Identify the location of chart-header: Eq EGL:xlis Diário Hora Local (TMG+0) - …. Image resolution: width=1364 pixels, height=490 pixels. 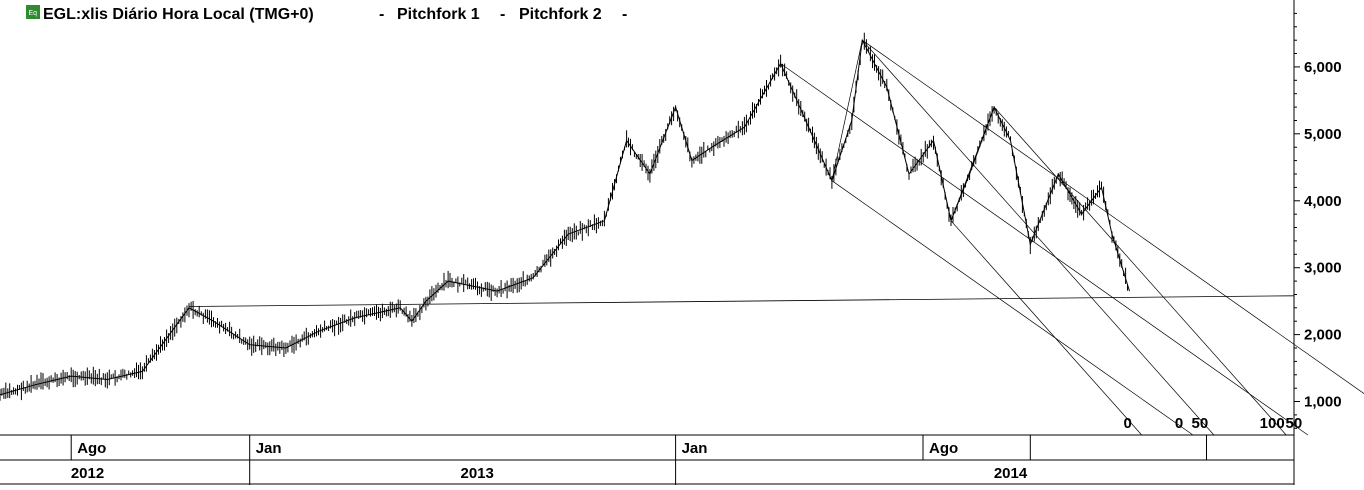
(326, 14).